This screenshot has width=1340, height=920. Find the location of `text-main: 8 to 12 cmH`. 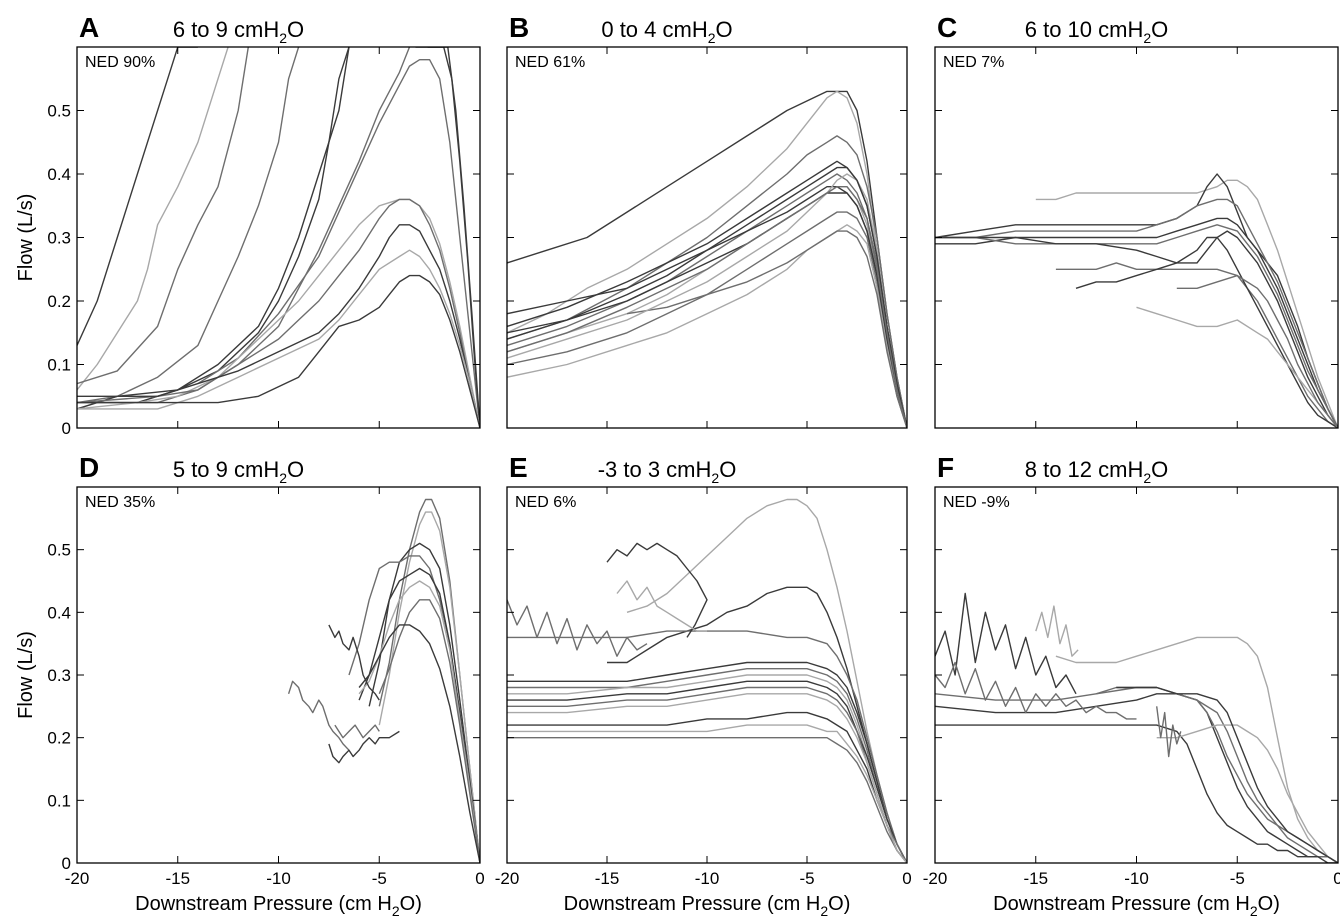

text-main: 8 to 12 cmH is located at coordinates (1084, 469).